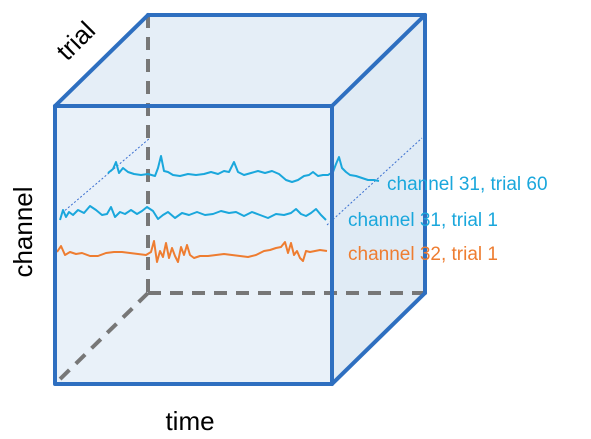 Image resolution: width=591 pixels, height=439 pixels. I want to click on label-channel-31-trial-1: channel 31, trial 1, so click(423, 220).